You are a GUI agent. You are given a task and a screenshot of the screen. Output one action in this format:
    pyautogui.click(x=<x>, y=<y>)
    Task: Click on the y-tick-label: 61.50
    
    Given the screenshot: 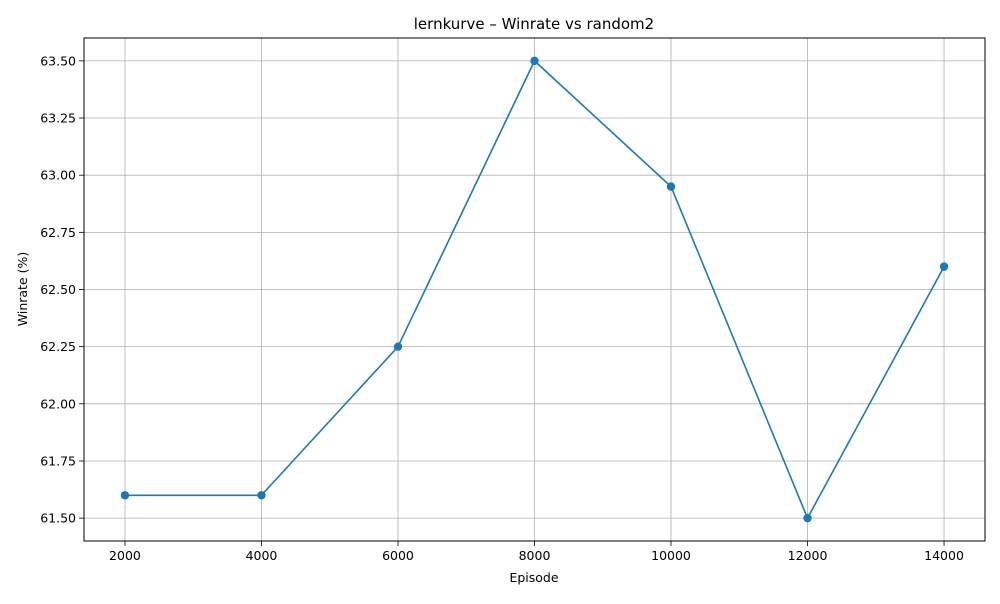 What is the action you would take?
    pyautogui.click(x=58, y=518)
    